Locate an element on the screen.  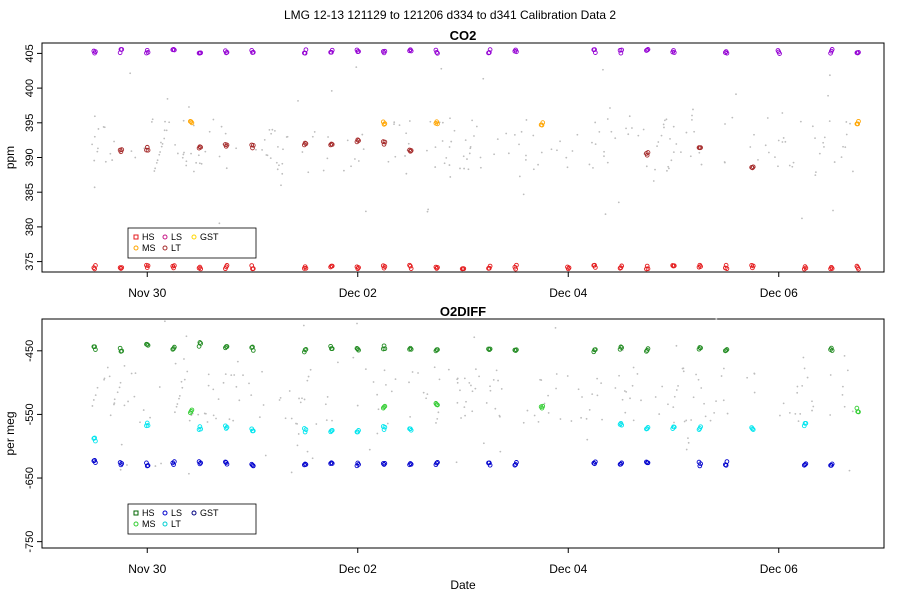
legend-label: HS is located at coordinates (148, 513).